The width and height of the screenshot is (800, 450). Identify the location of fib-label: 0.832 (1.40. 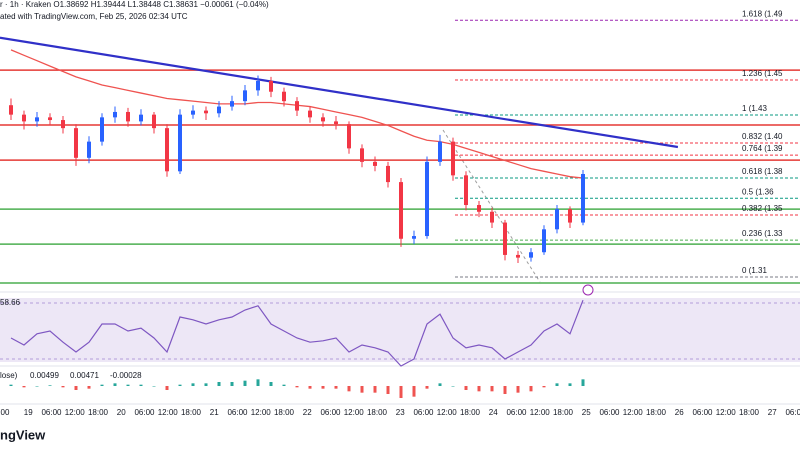
(762, 136).